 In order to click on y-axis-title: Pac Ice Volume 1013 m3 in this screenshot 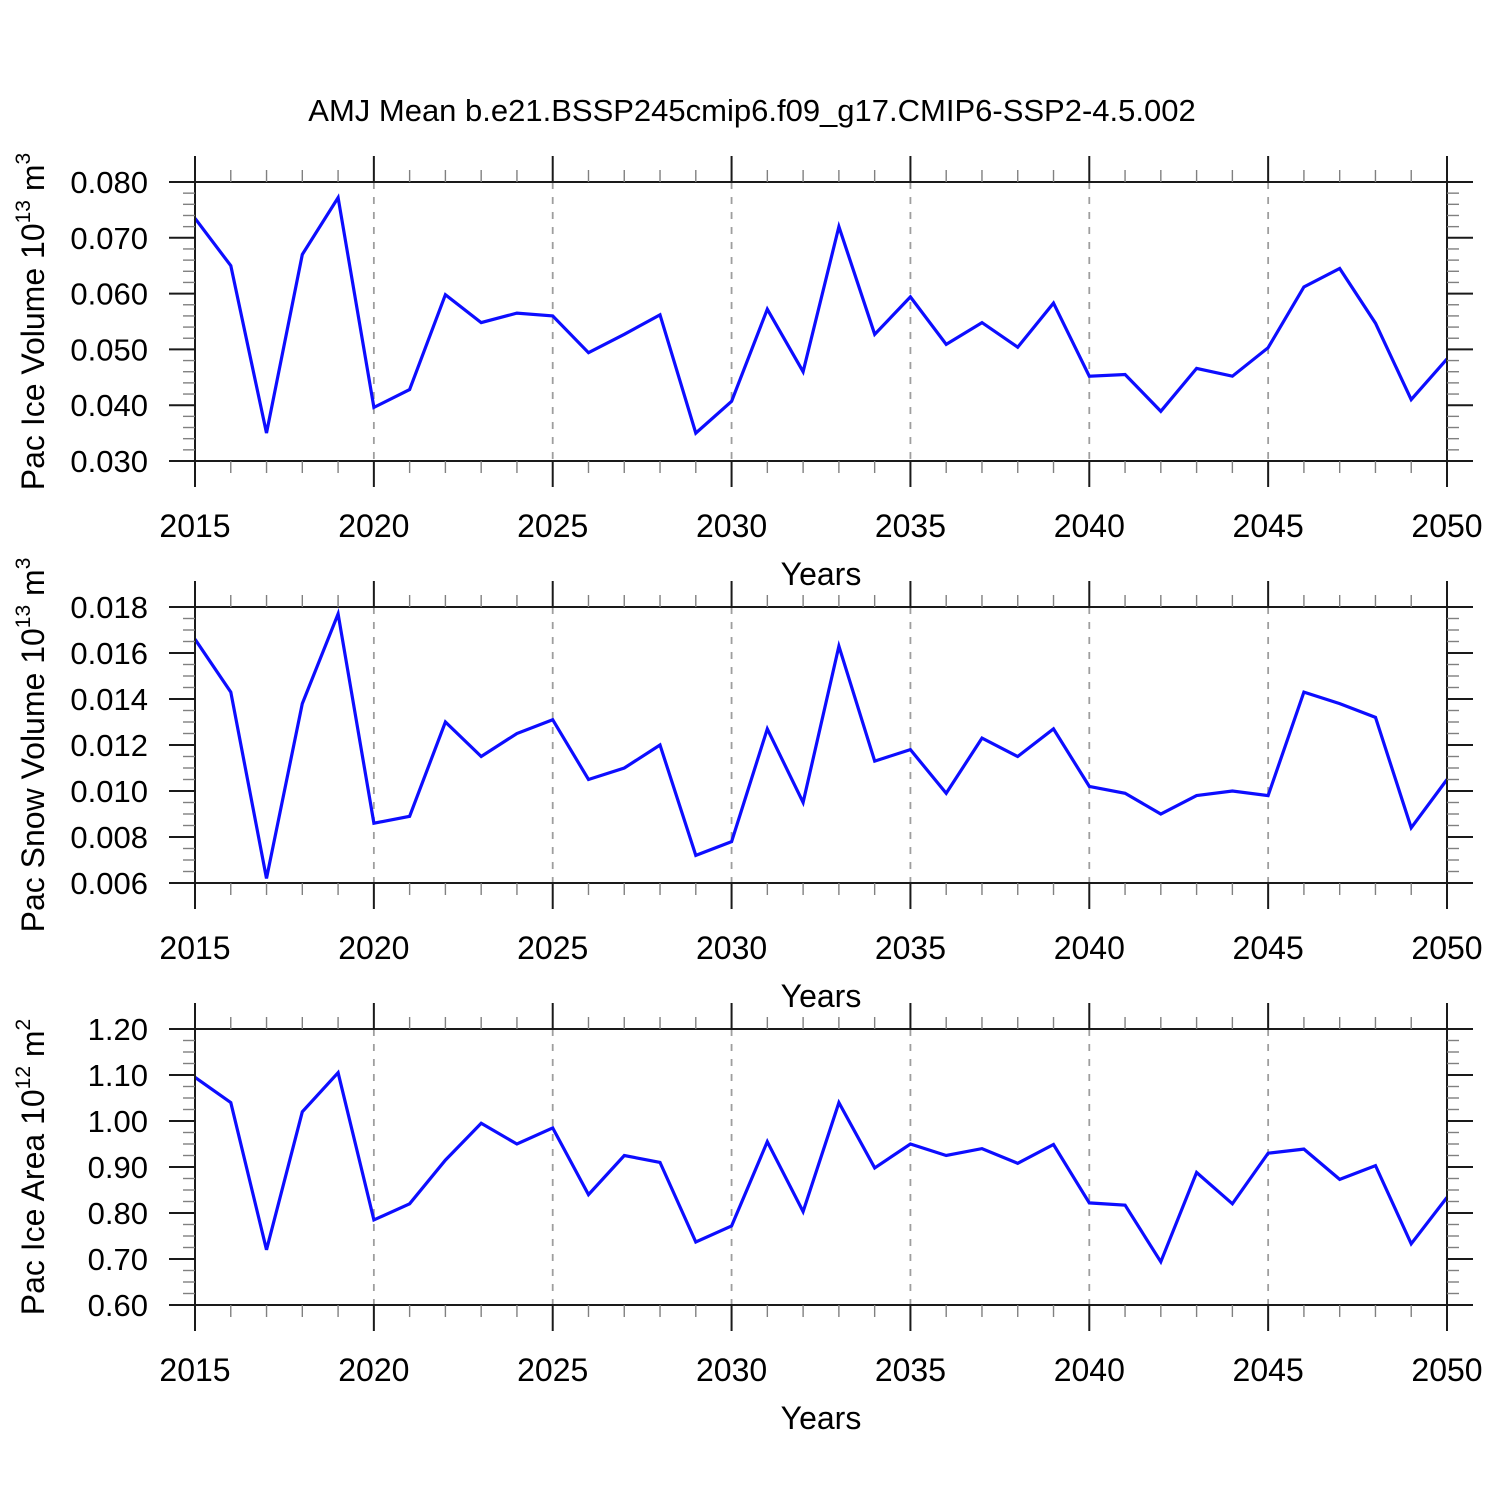, I will do `click(31, 321)`.